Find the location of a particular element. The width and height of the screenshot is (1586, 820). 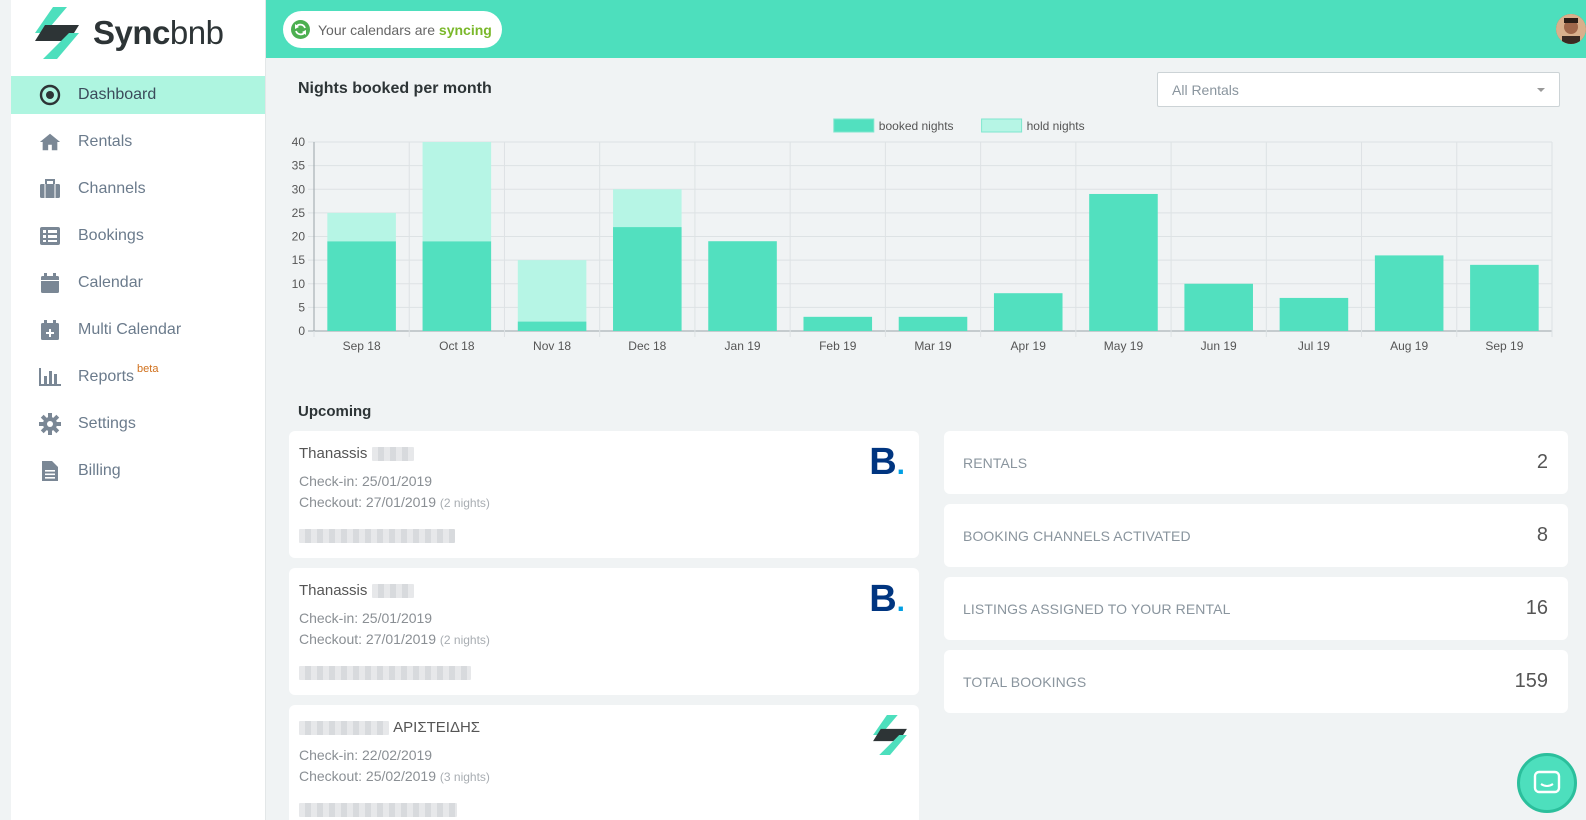

y-tick-label: 0 is located at coordinates (301, 331).